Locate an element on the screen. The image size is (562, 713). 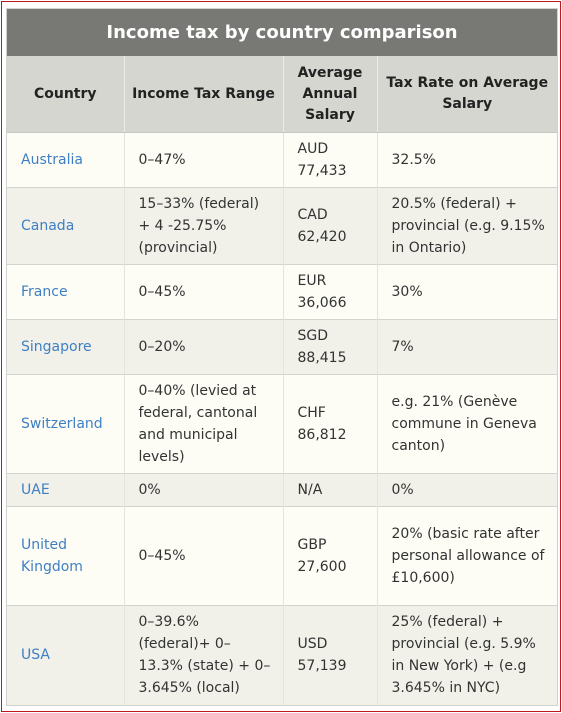
tax-rate-cell: 0% is located at coordinates (467, 490).